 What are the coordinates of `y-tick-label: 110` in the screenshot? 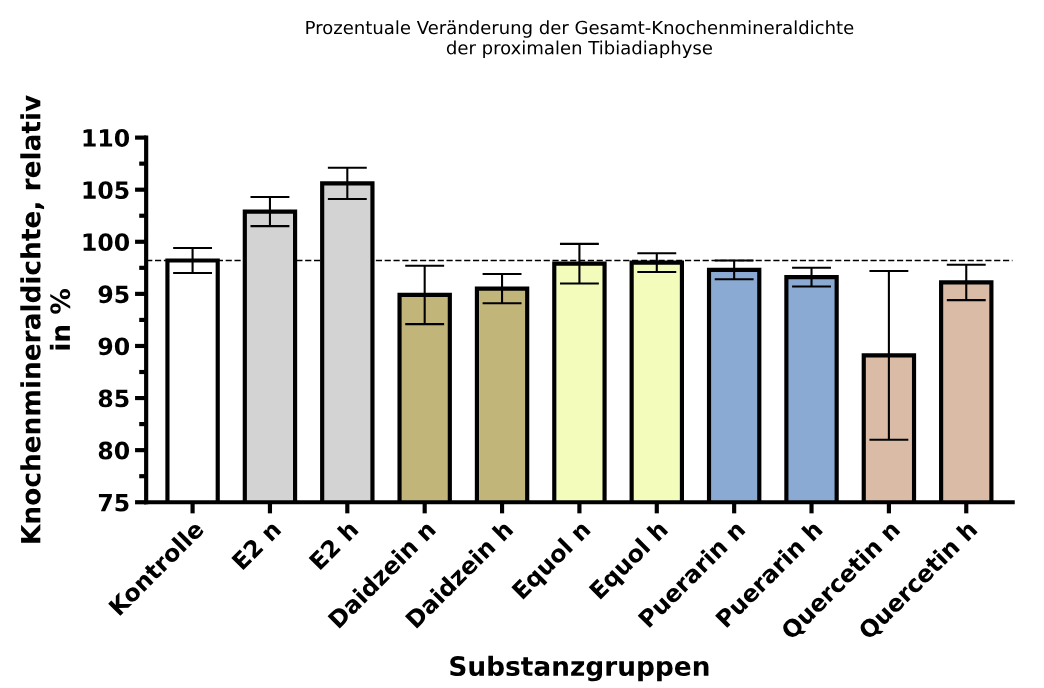 It's located at (106, 138).